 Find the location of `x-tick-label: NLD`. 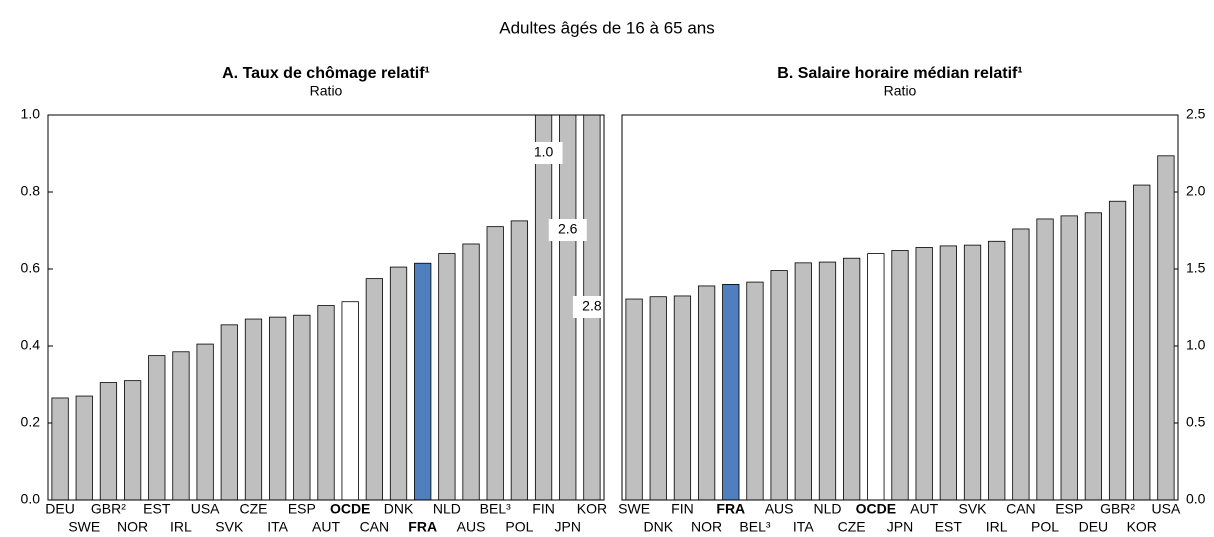

x-tick-label: NLD is located at coordinates (827, 509).